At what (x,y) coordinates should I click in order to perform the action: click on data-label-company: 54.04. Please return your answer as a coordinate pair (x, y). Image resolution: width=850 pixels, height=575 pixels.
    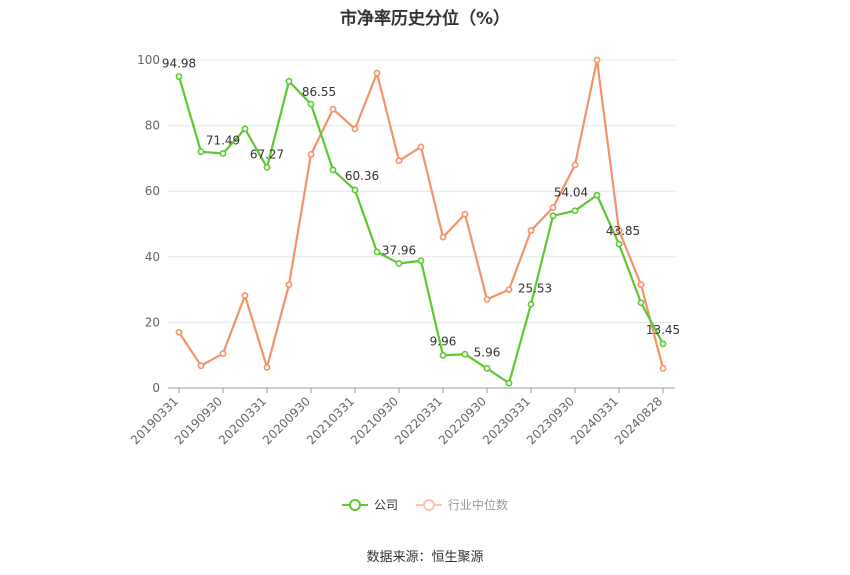
    Looking at the image, I should click on (571, 193).